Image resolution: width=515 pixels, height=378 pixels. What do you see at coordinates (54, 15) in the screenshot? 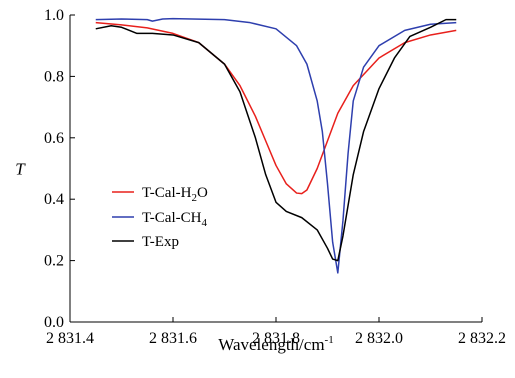
I see `y-tick-label: 1.0` at bounding box center [54, 15].